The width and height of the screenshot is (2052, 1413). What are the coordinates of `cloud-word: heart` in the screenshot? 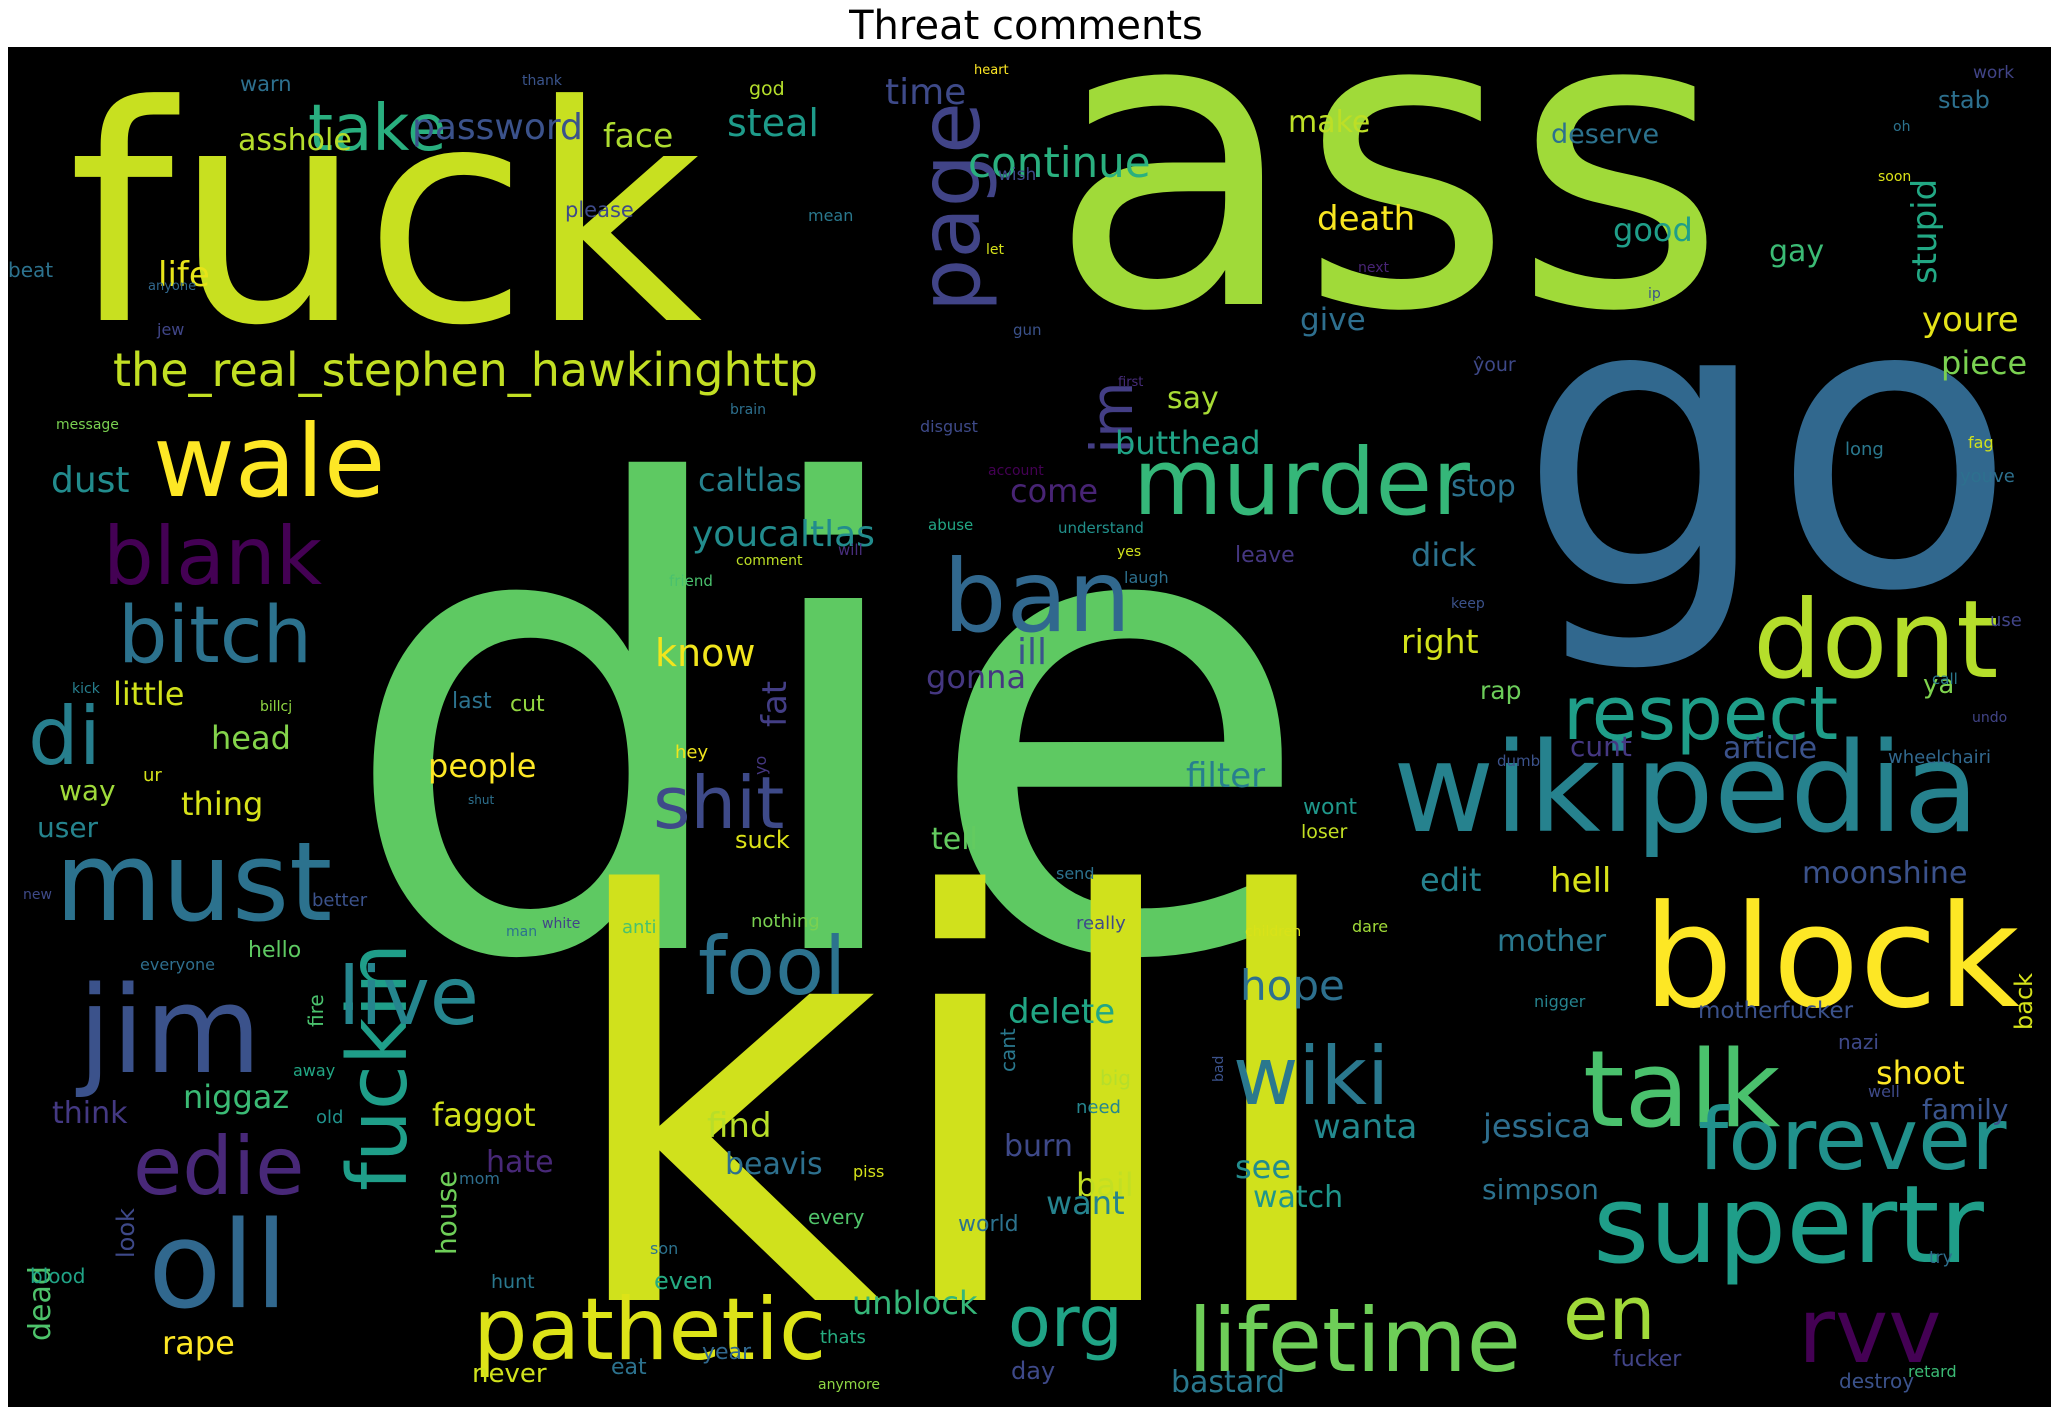 It's located at (991, 70).